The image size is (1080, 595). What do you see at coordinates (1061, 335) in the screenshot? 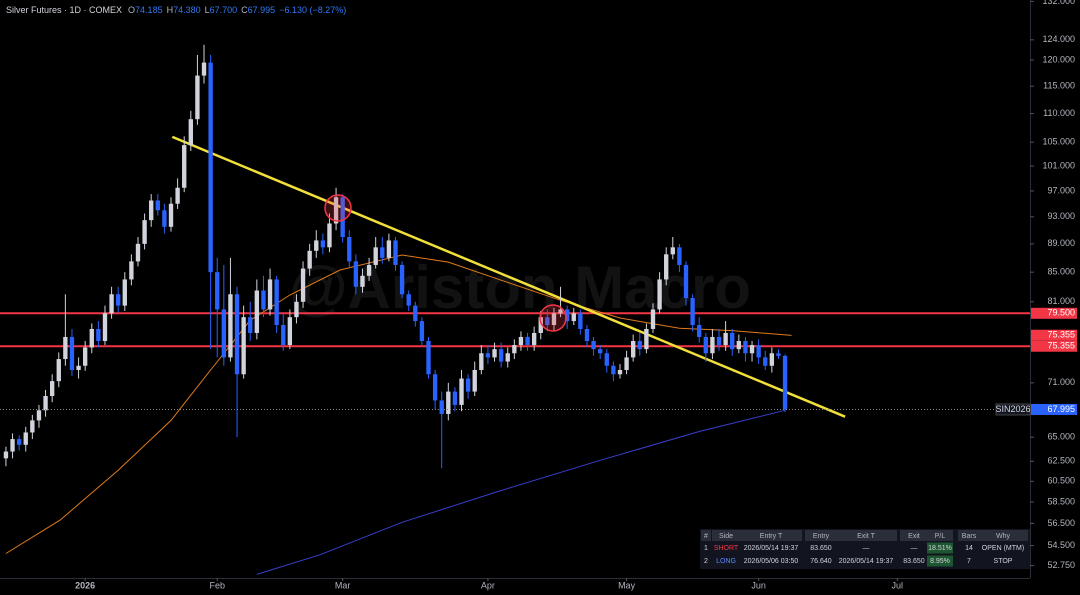
I see `price-tag-label: 75.355` at bounding box center [1061, 335].